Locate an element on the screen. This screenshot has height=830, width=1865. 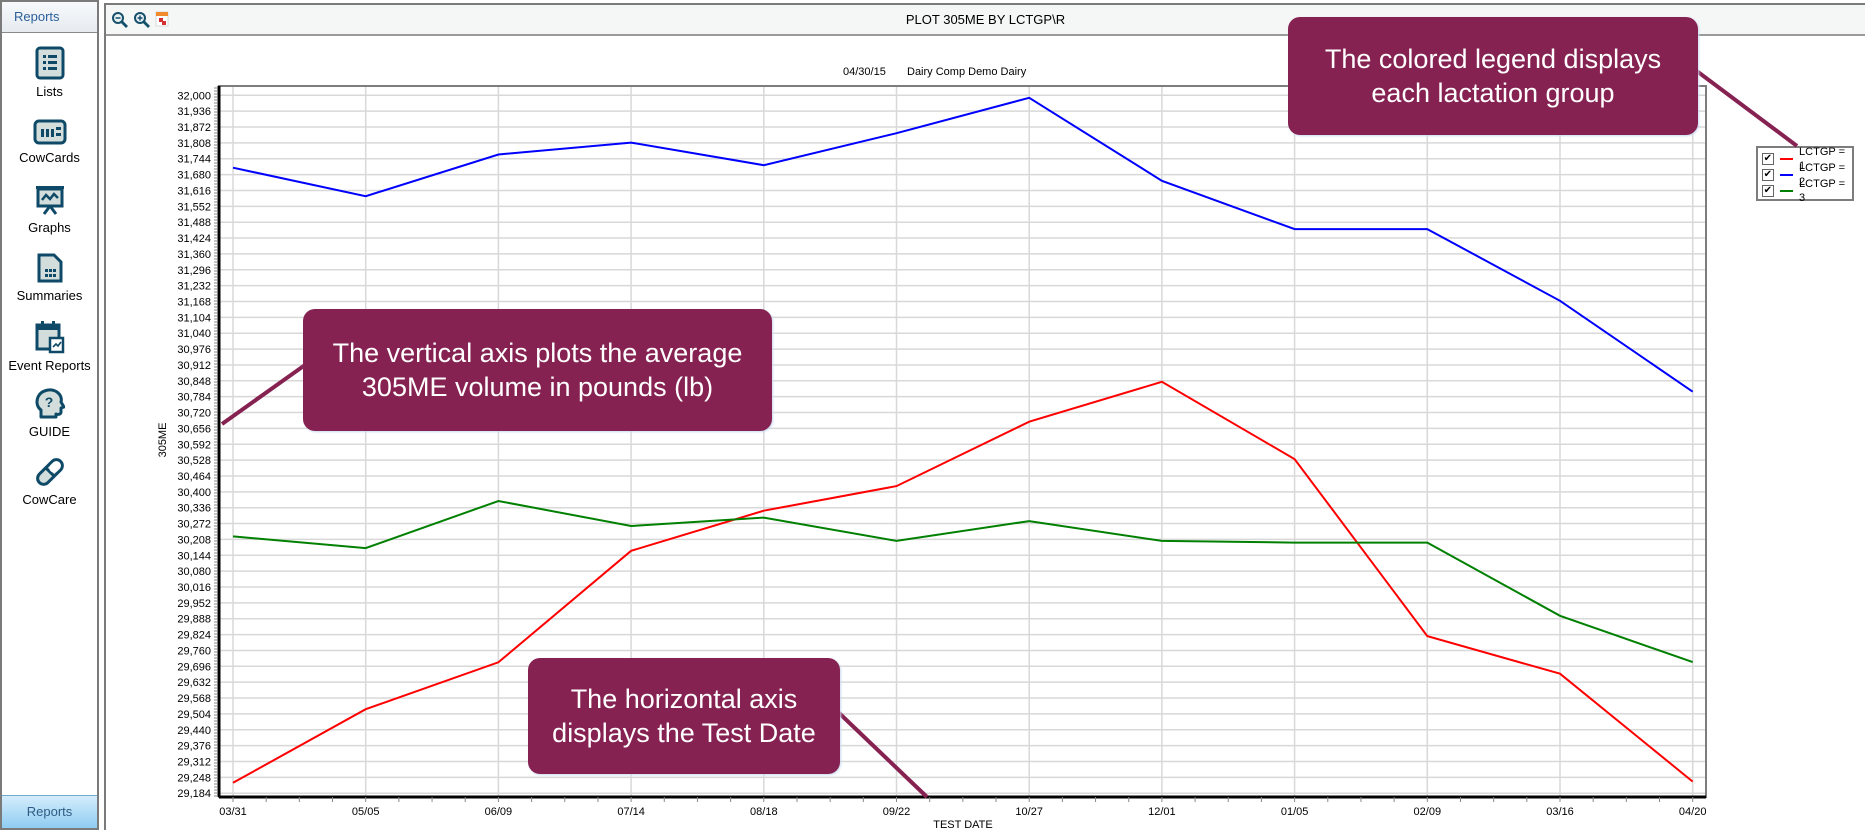
svg-text: 31,168 is located at coordinates (194, 302).